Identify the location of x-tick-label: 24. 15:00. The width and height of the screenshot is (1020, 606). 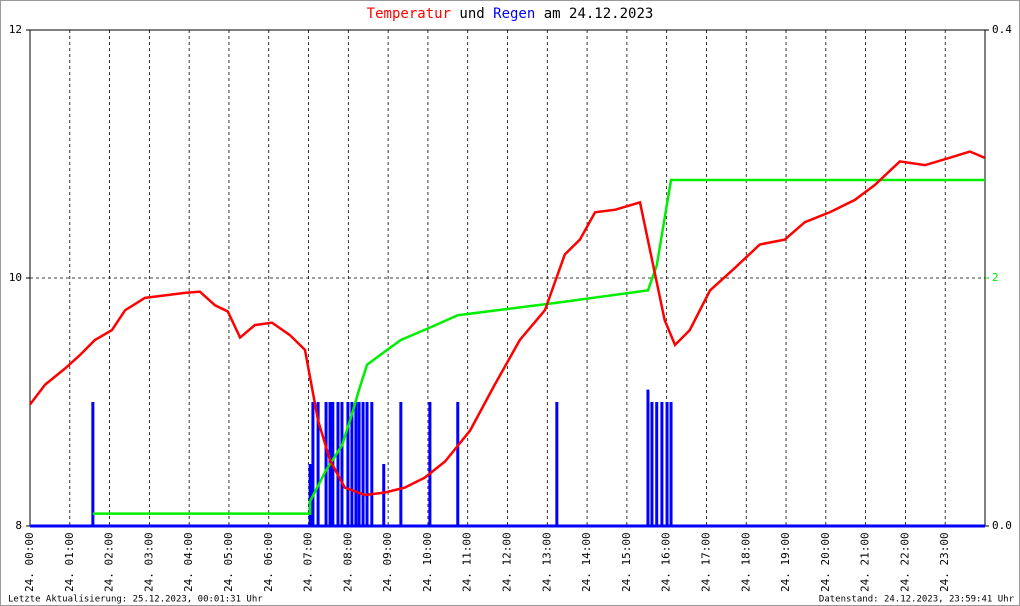
(626, 562).